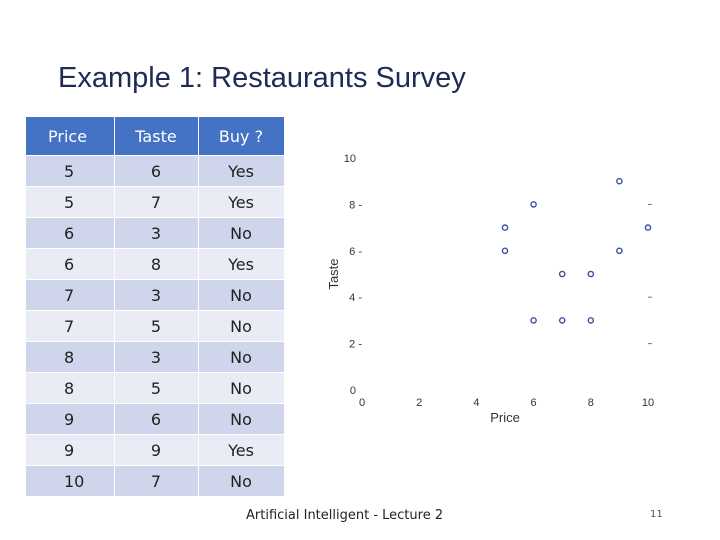 Image resolution: width=720 pixels, height=540 pixels. I want to click on slide-title: Example 1: Restaurants Survey, so click(262, 78).